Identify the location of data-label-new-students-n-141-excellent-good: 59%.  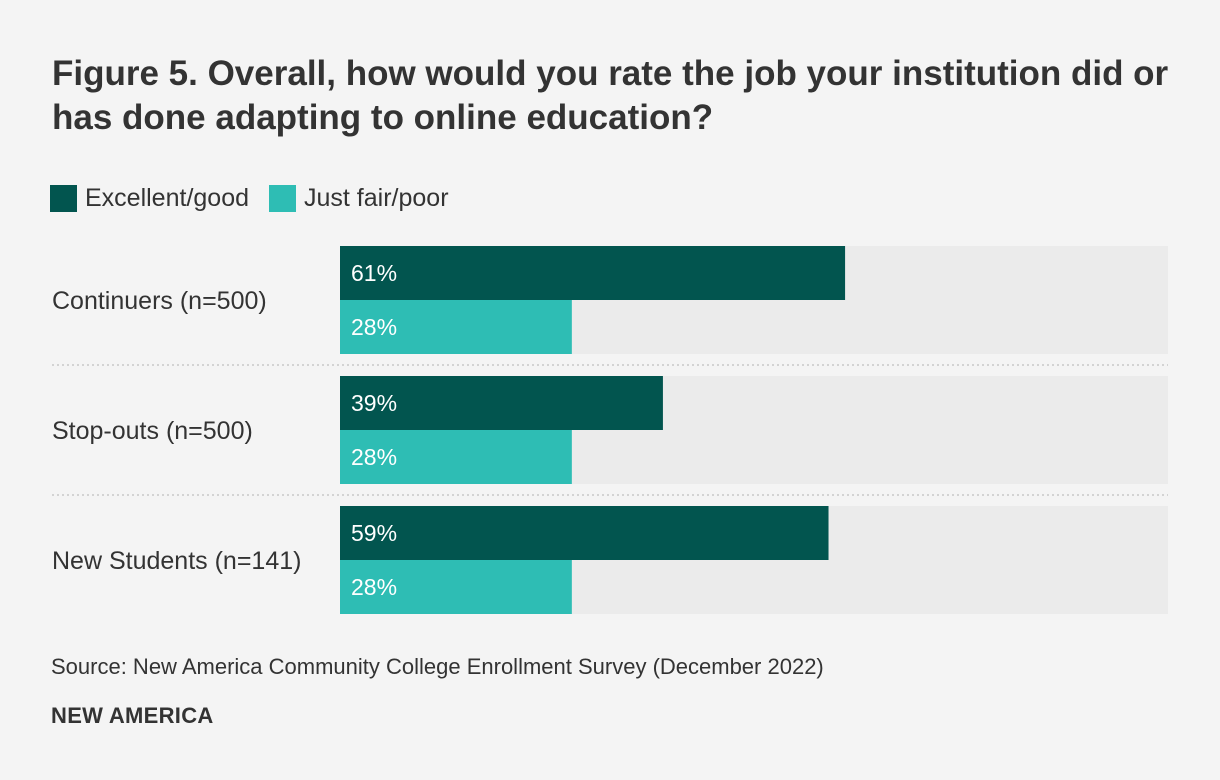
(374, 533).